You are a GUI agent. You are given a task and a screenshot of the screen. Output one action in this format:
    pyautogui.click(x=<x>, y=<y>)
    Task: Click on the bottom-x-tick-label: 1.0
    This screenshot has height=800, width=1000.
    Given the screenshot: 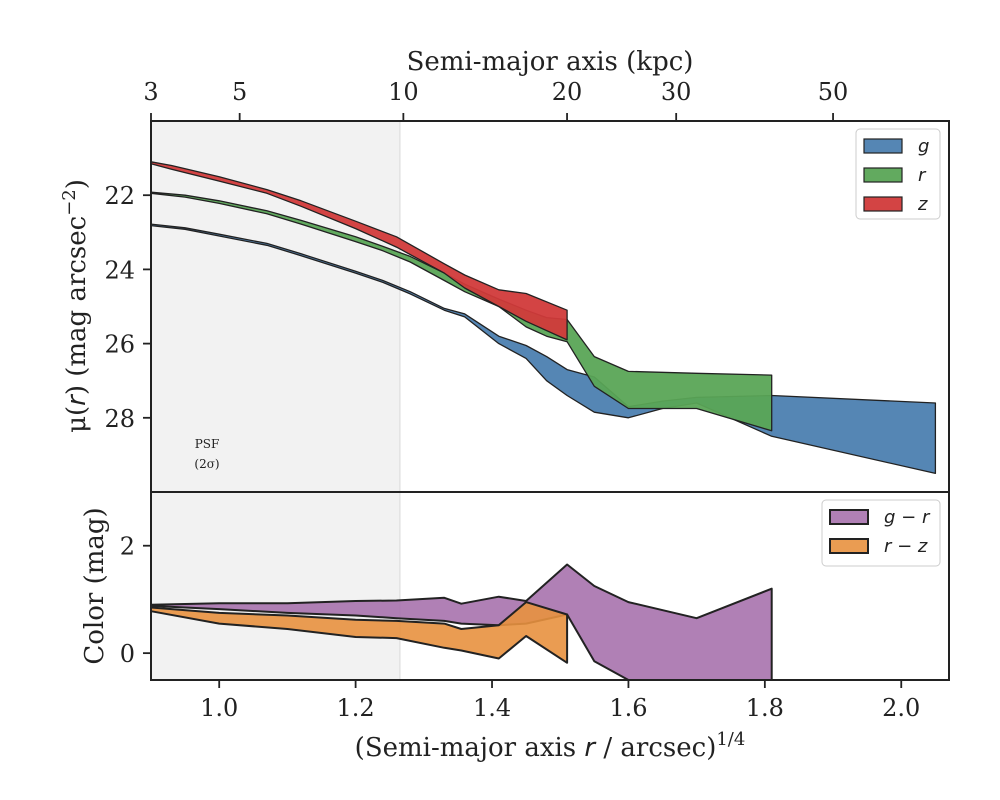 What is the action you would take?
    pyautogui.click(x=219, y=708)
    